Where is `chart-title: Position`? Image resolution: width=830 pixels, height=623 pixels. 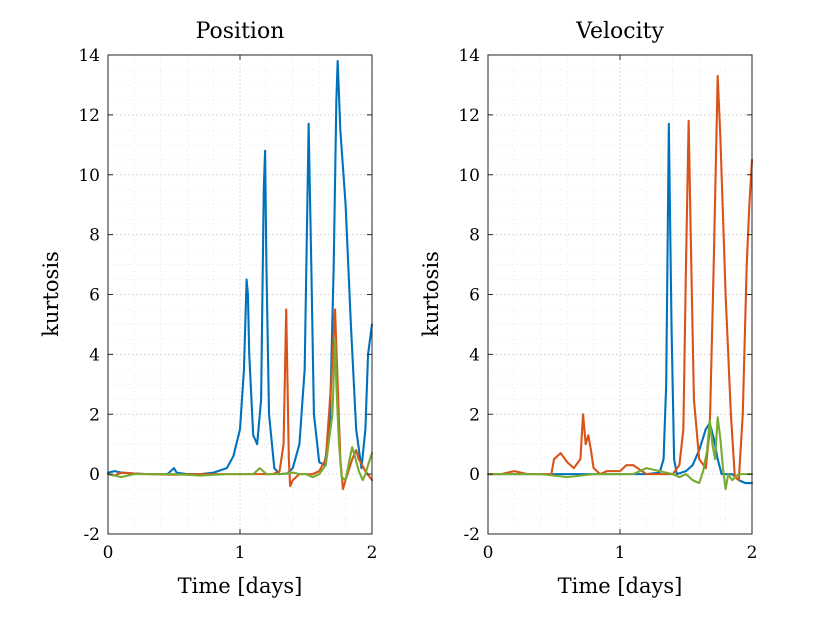 chart-title: Position is located at coordinates (240, 31).